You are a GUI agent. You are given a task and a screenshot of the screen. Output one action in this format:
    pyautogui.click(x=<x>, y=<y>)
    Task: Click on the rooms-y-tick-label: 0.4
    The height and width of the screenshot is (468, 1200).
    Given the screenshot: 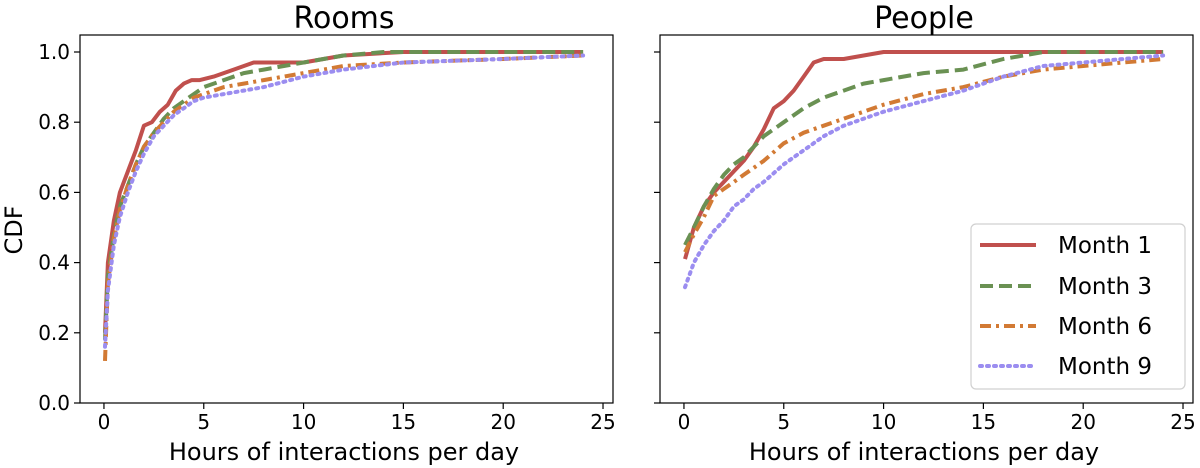 What is the action you would take?
    pyautogui.click(x=54, y=263)
    